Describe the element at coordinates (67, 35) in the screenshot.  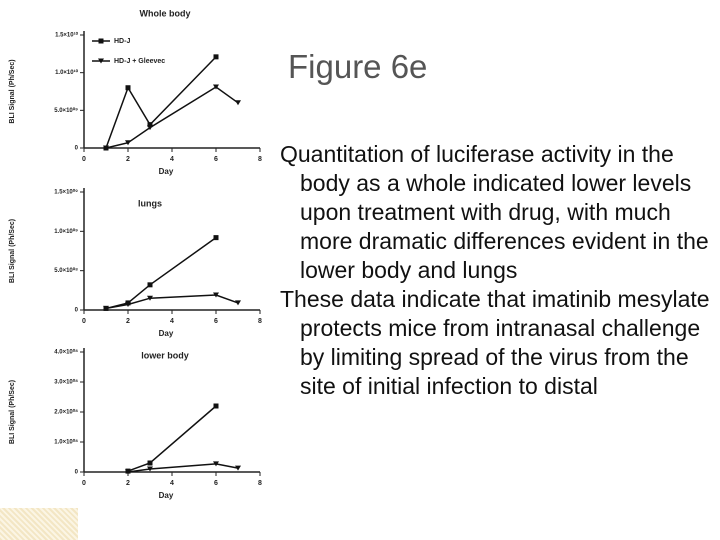
I see `y-tick-label: 1.5×10¹⁰` at that location.